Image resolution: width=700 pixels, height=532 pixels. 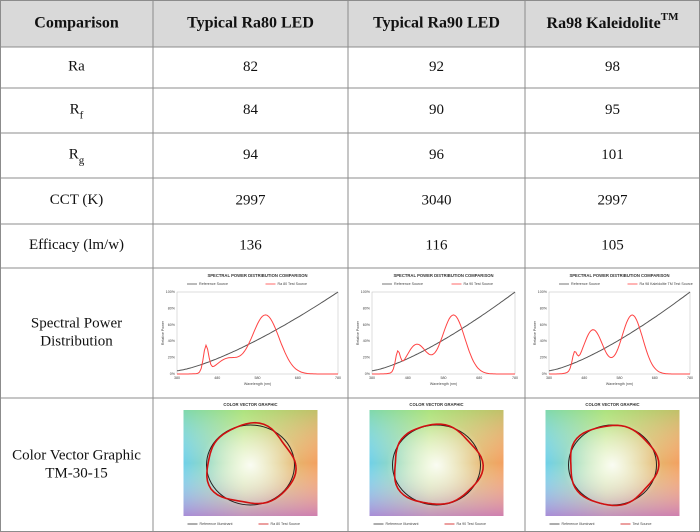 I want to click on cell-text: CCT (K), so click(x=76, y=200).